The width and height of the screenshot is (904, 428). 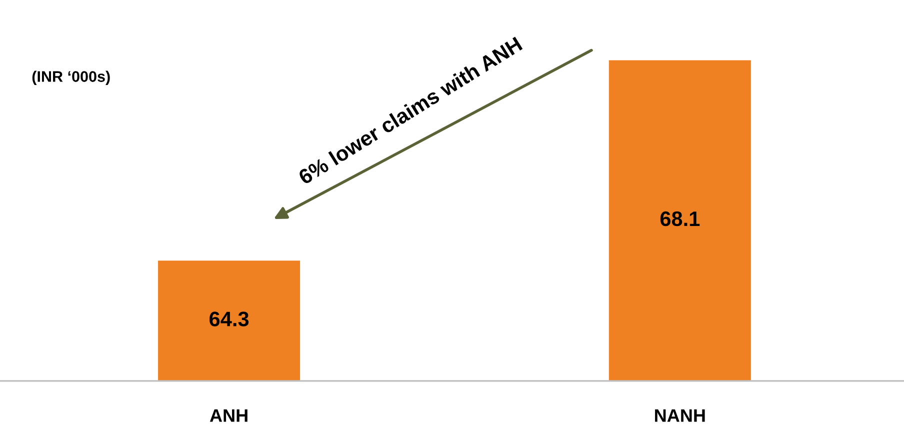 I want to click on x-tick-label: NANH, so click(x=680, y=415).